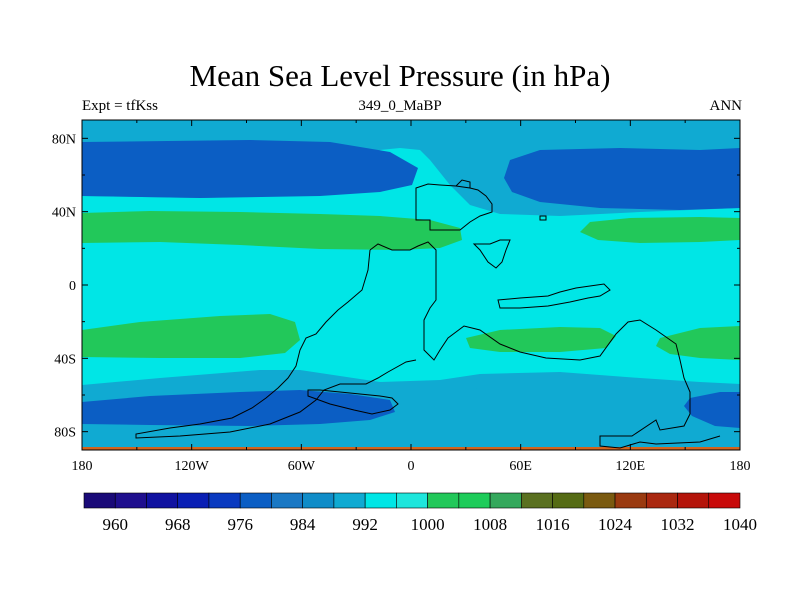  I want to click on y-tick-label: 80S, so click(65, 433).